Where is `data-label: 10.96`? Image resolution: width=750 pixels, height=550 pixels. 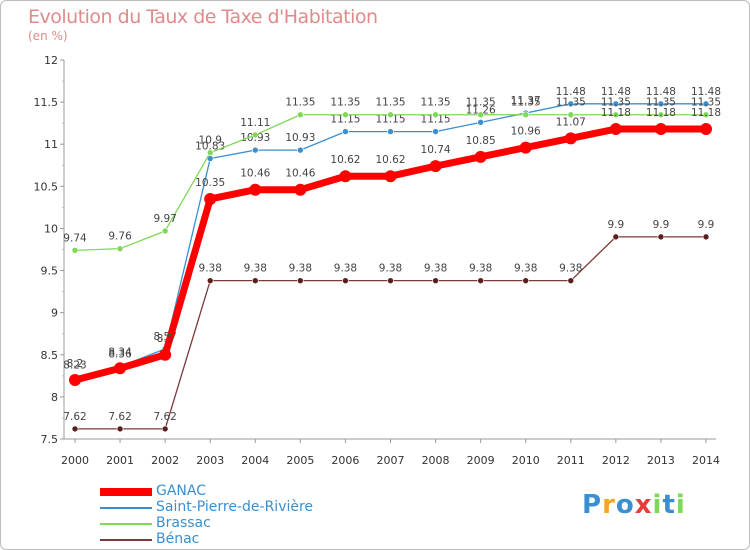
data-label: 10.96 is located at coordinates (526, 132).